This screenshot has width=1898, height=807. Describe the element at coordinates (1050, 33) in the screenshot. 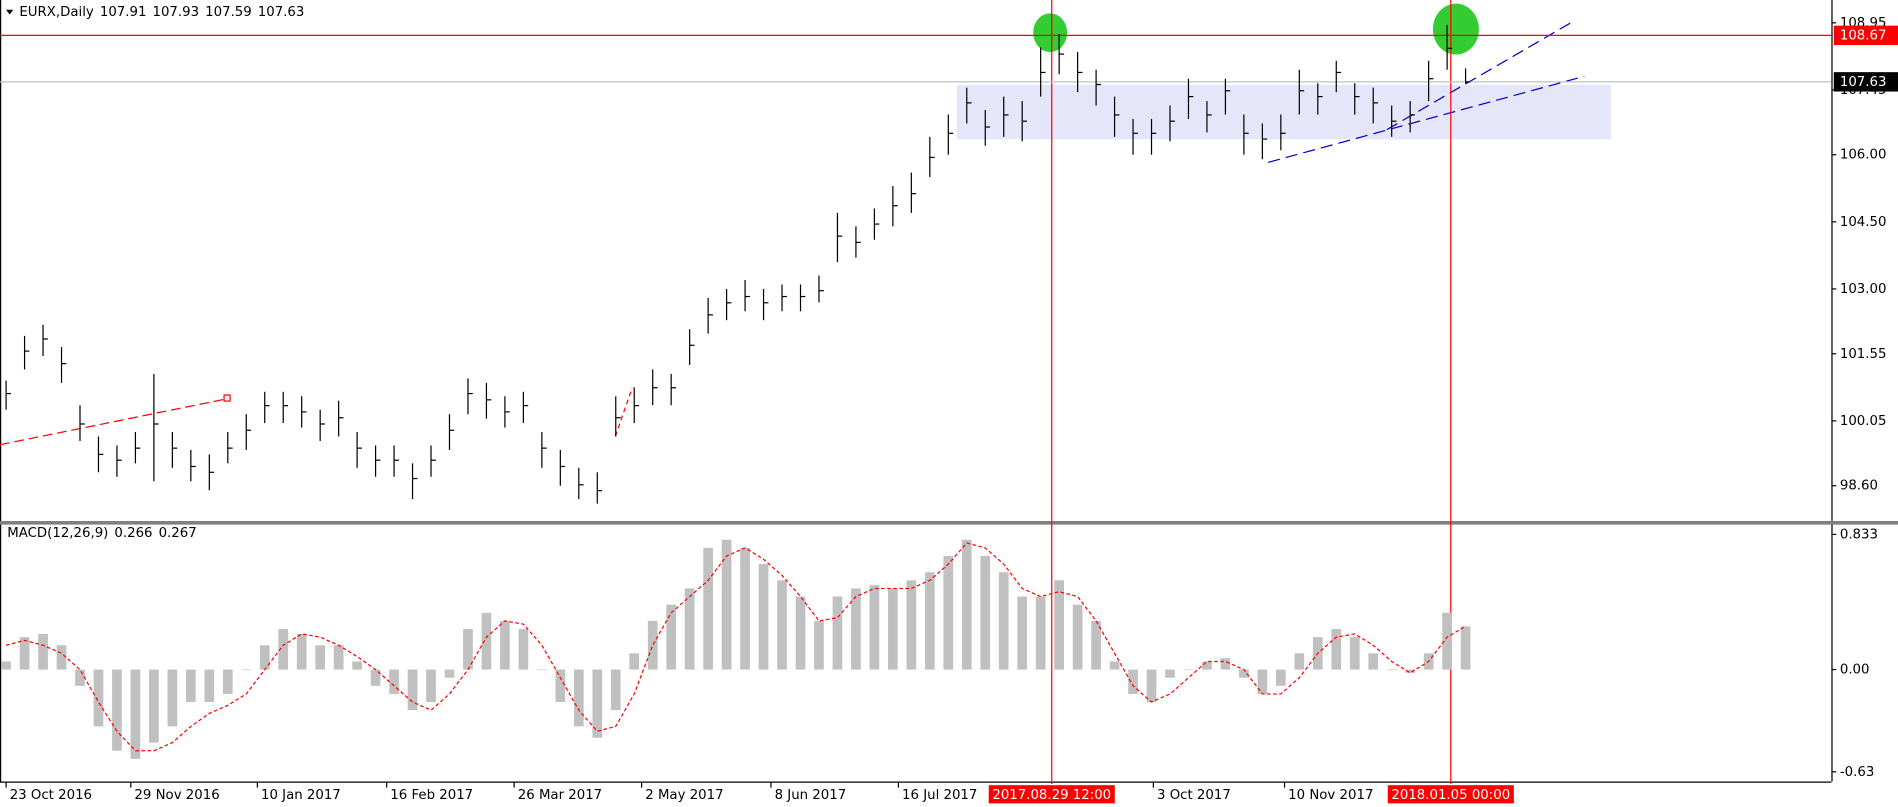

I see `highlight-ellipse` at that location.